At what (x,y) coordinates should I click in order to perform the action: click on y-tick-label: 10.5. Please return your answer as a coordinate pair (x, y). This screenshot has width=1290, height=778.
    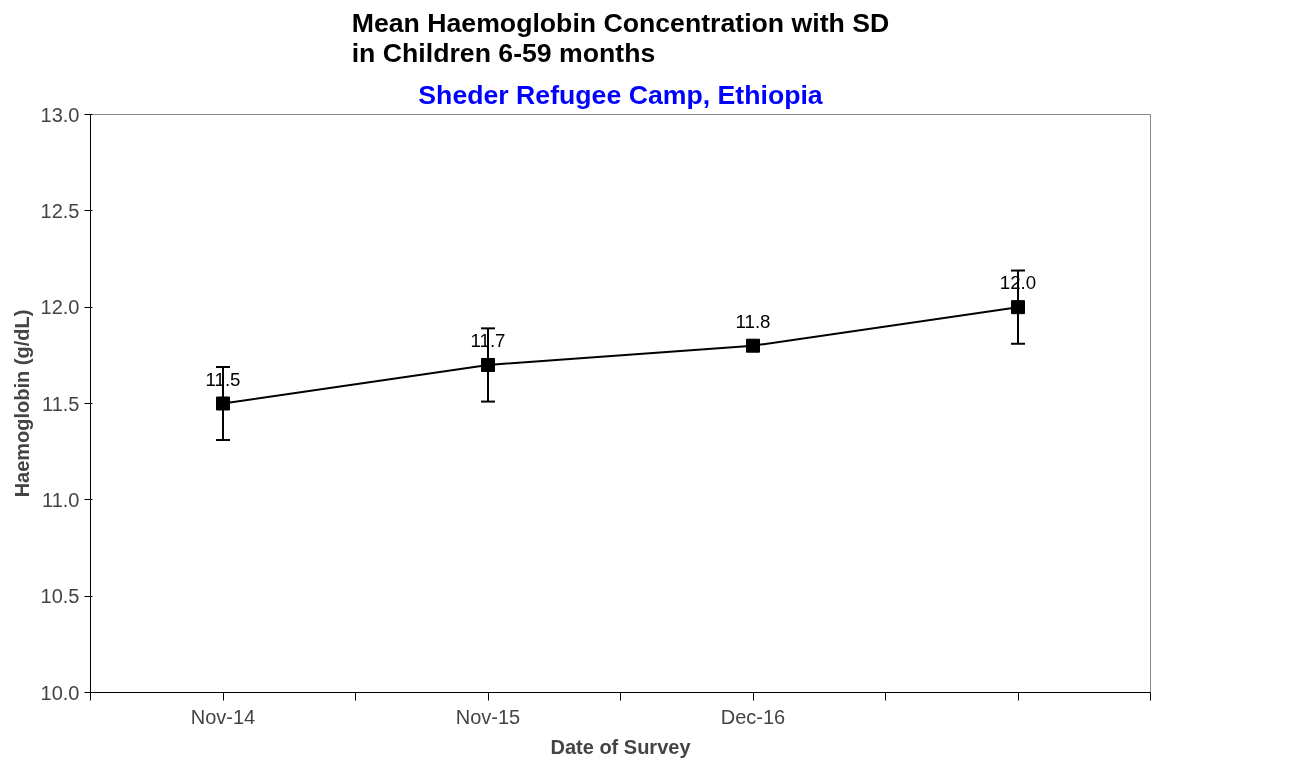
    Looking at the image, I should click on (60, 596).